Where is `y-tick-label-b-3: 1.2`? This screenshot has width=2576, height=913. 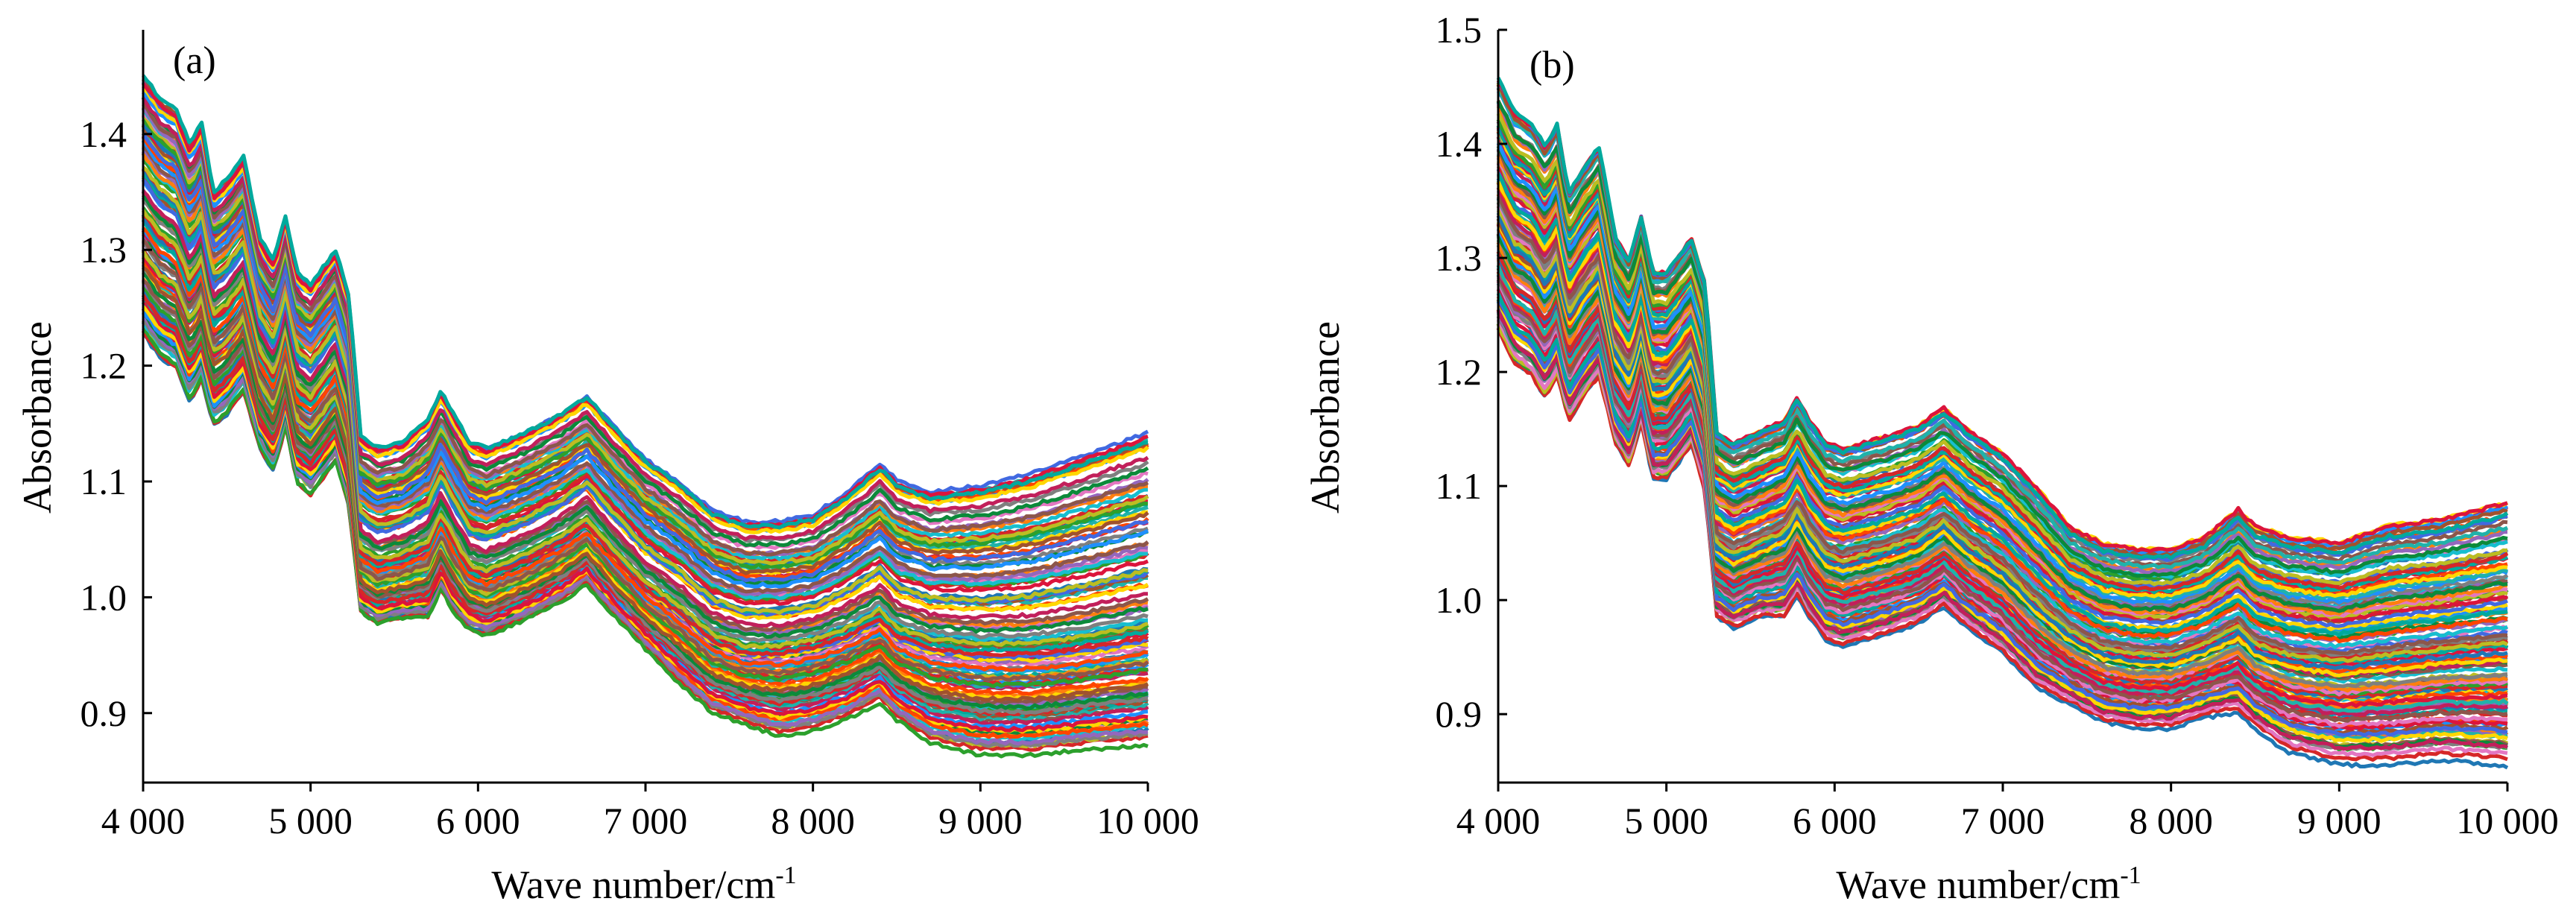
y-tick-label-b-3: 1.2 is located at coordinates (1459, 372).